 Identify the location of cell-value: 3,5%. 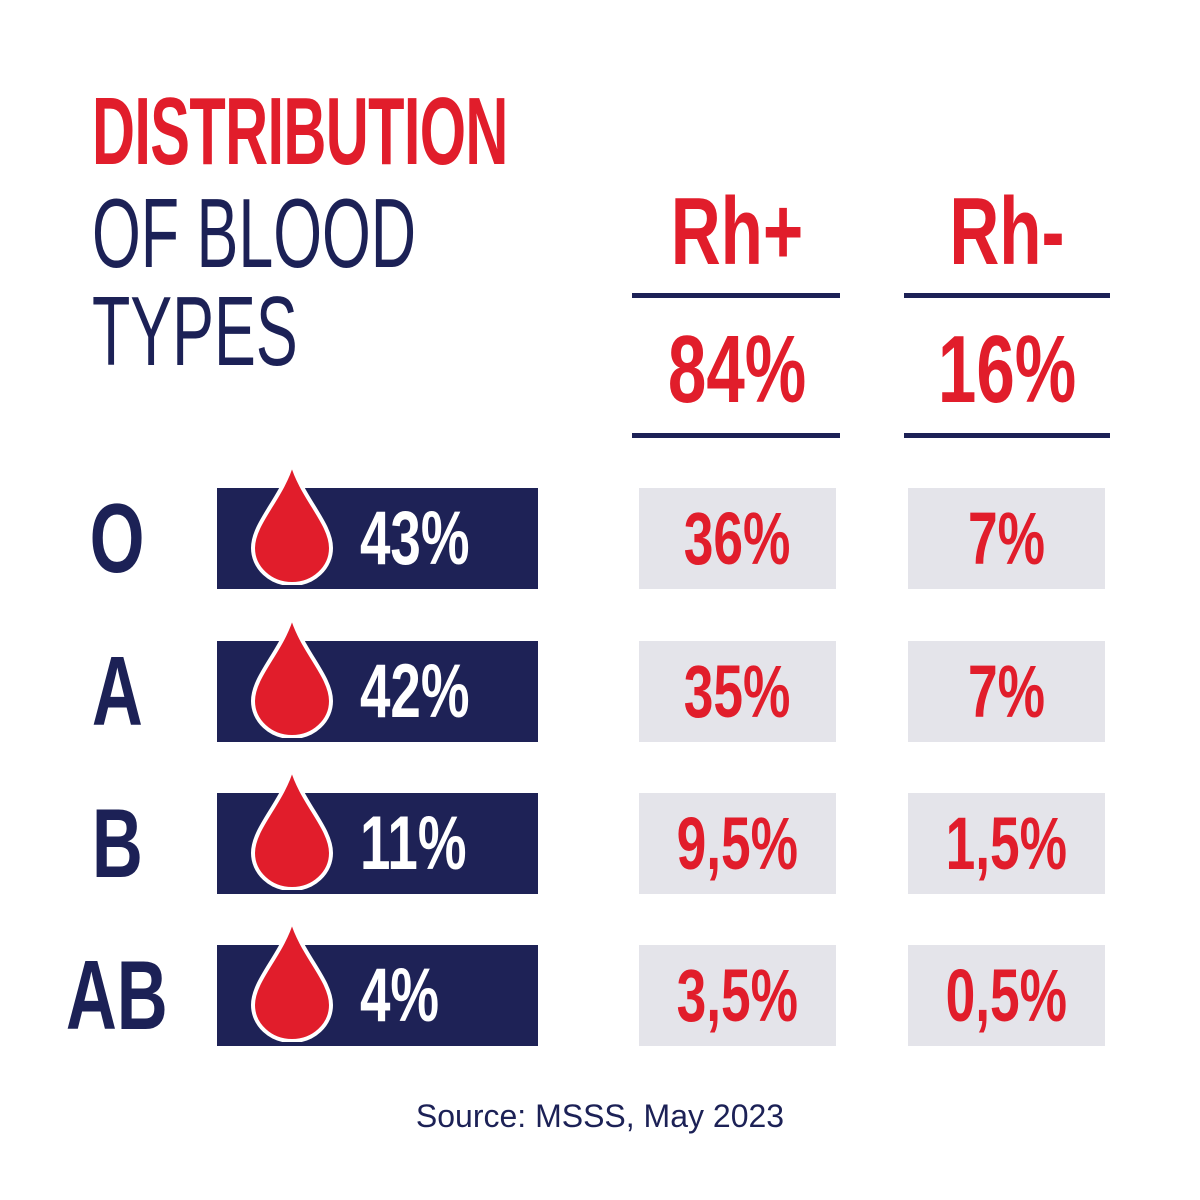
(737, 995).